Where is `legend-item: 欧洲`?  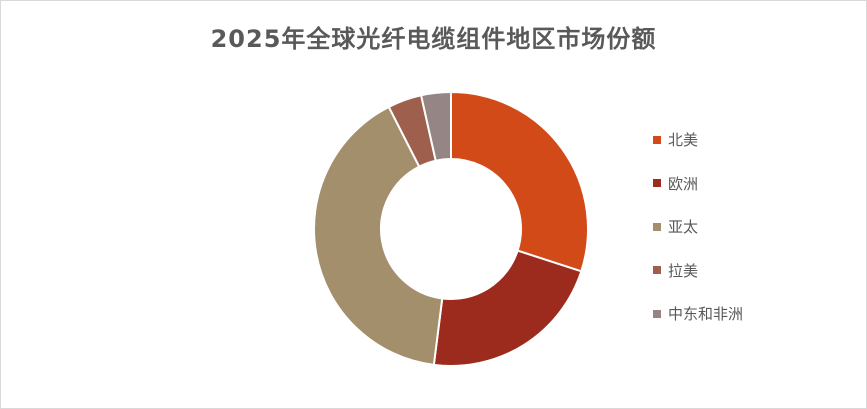
legend-item: 欧洲 is located at coordinates (698, 184).